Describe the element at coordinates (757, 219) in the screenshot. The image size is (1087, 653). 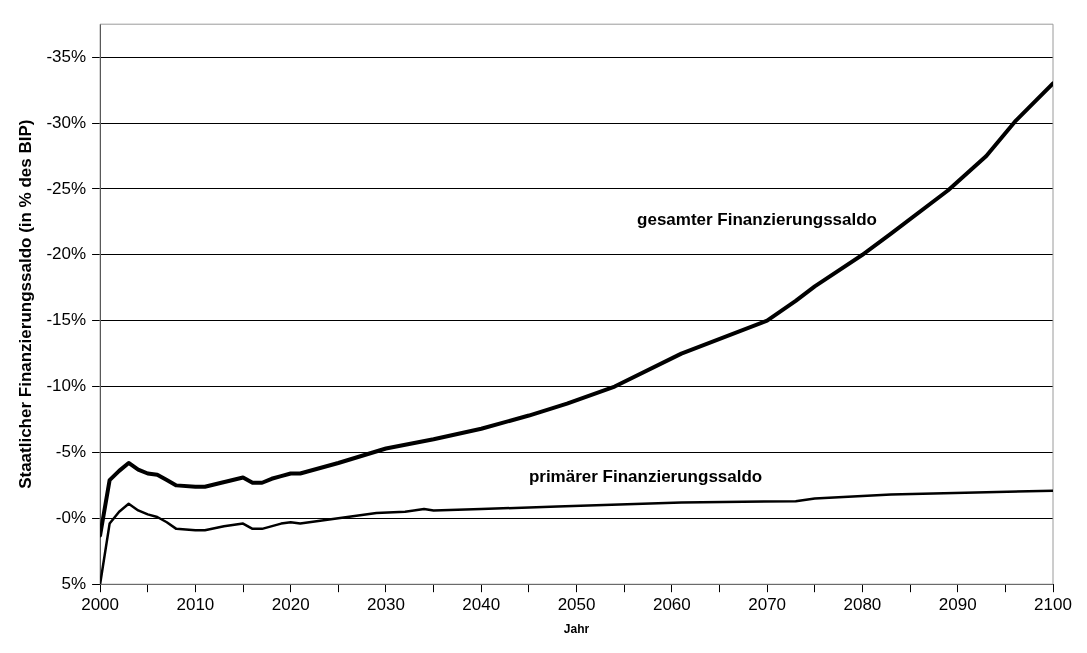
I see `series-label: gesamter Finanzierungssaldo` at that location.